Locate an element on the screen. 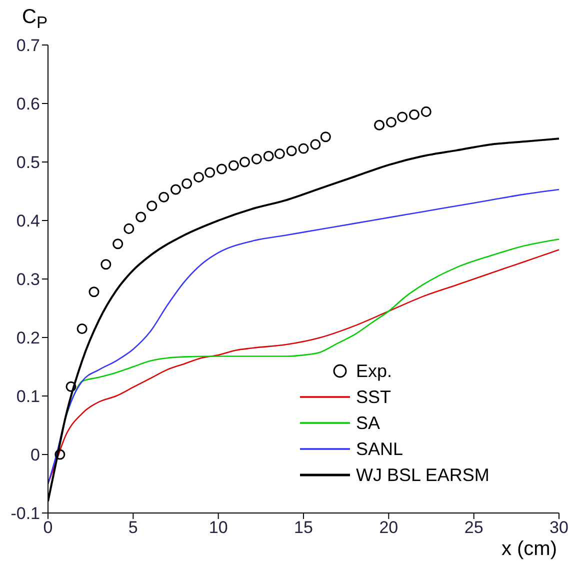 This screenshot has width=572, height=561. y-tick-label: 0.2 is located at coordinates (28, 338).